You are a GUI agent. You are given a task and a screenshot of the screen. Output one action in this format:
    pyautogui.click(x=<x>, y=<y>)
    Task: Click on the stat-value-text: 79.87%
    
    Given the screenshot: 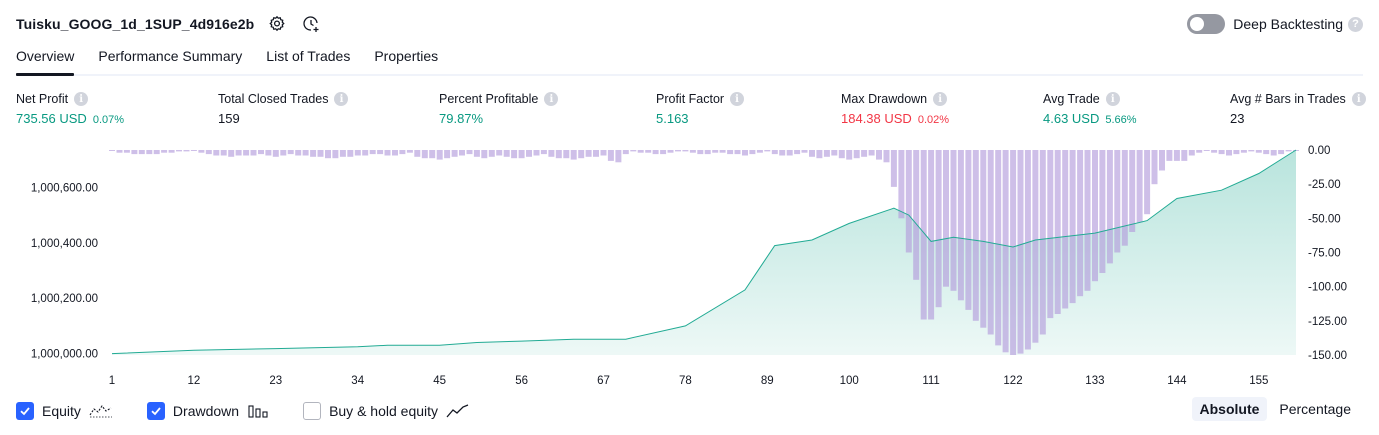 What is the action you would take?
    pyautogui.click(x=461, y=118)
    